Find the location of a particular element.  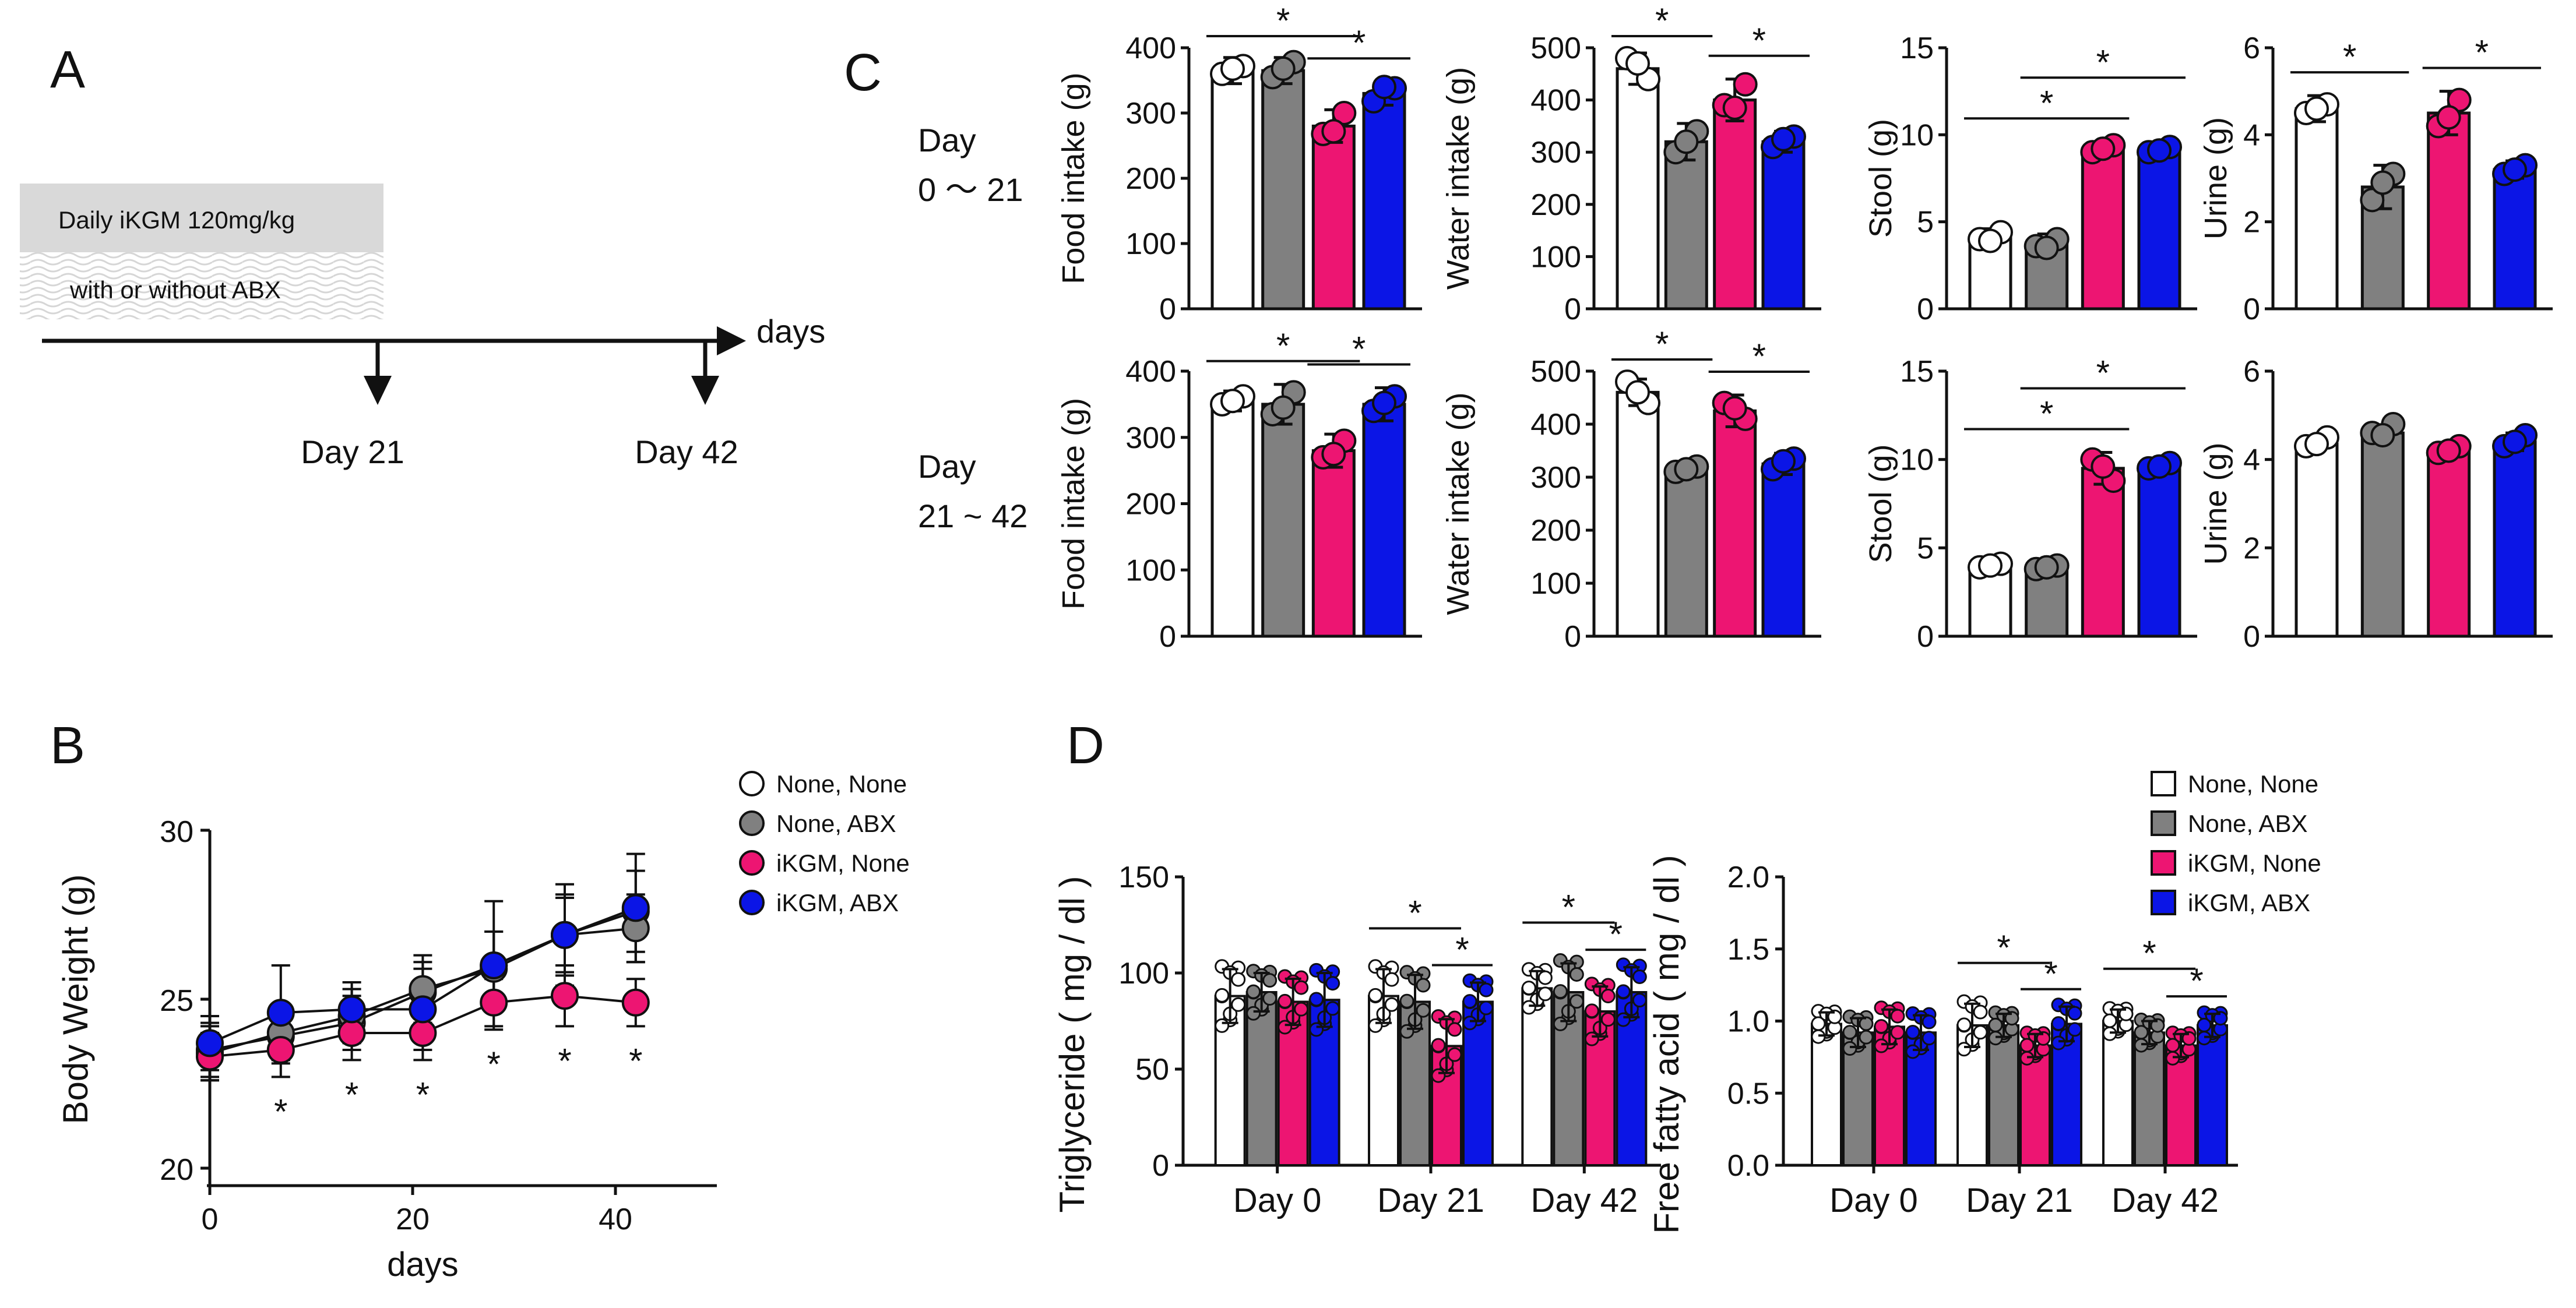

legend-label: None, None is located at coordinates (2253, 784).